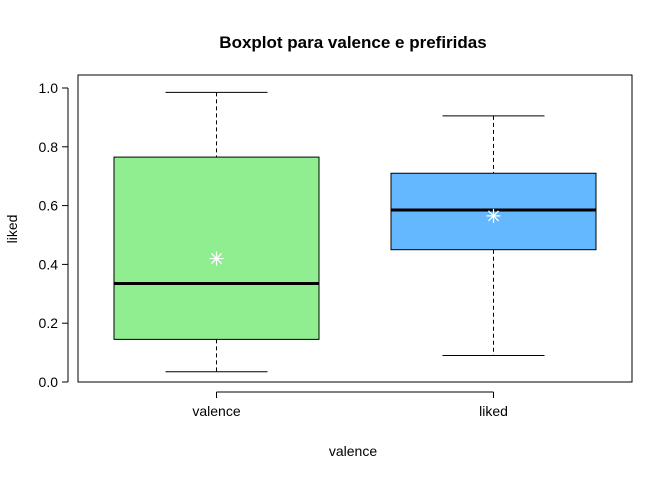 The width and height of the screenshot is (672, 480). What do you see at coordinates (54, 235) in the screenshot?
I see `y-axis: 0.0 0.2 0.4 0.6 0.8 1.0` at bounding box center [54, 235].